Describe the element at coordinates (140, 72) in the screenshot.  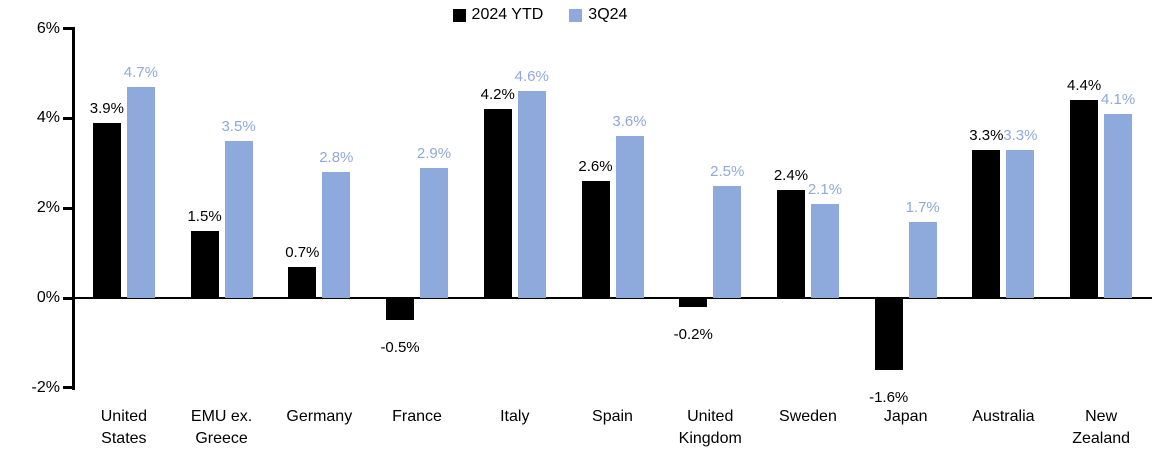
I see `data-label: 4.7%` at that location.